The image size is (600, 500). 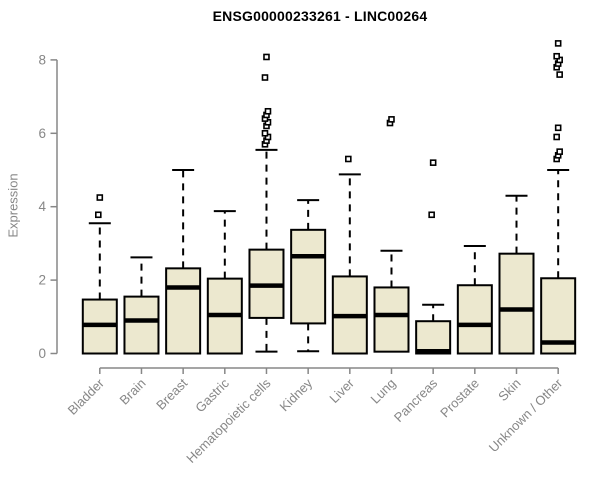 What do you see at coordinates (183, 262) in the screenshot?
I see `boxplot-breast` at bounding box center [183, 262].